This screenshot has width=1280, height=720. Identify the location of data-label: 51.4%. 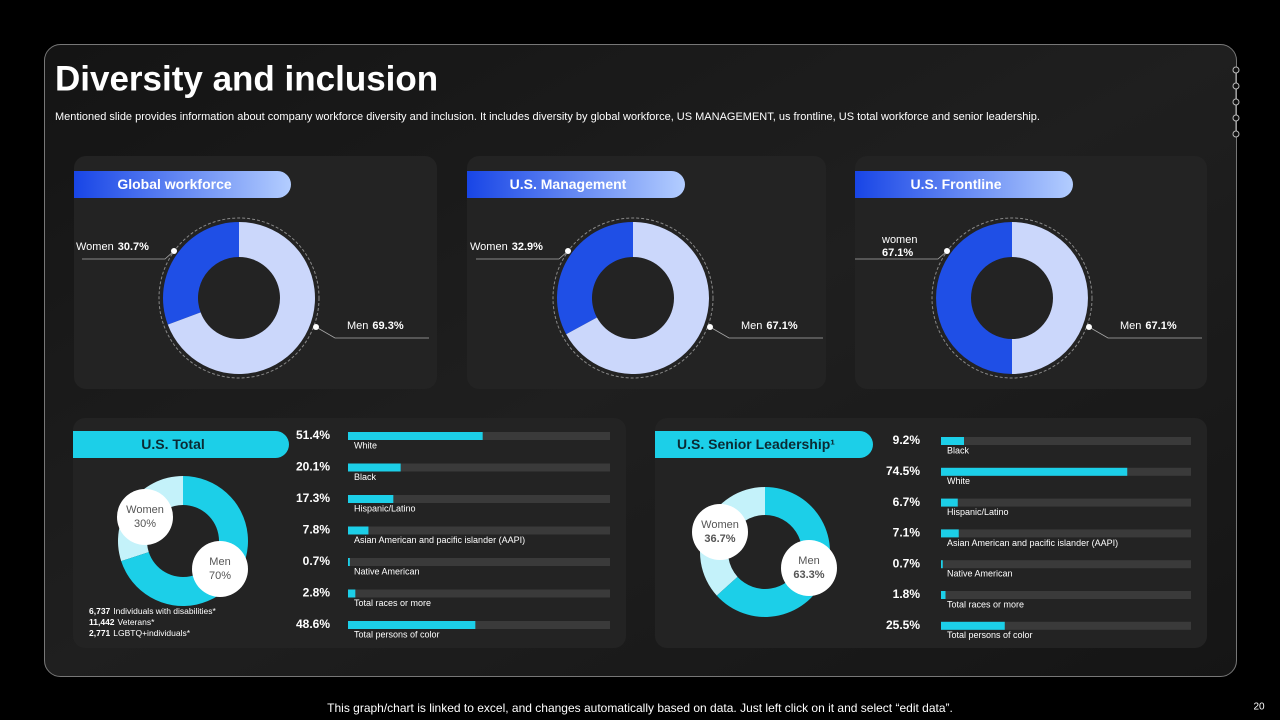
(313, 435).